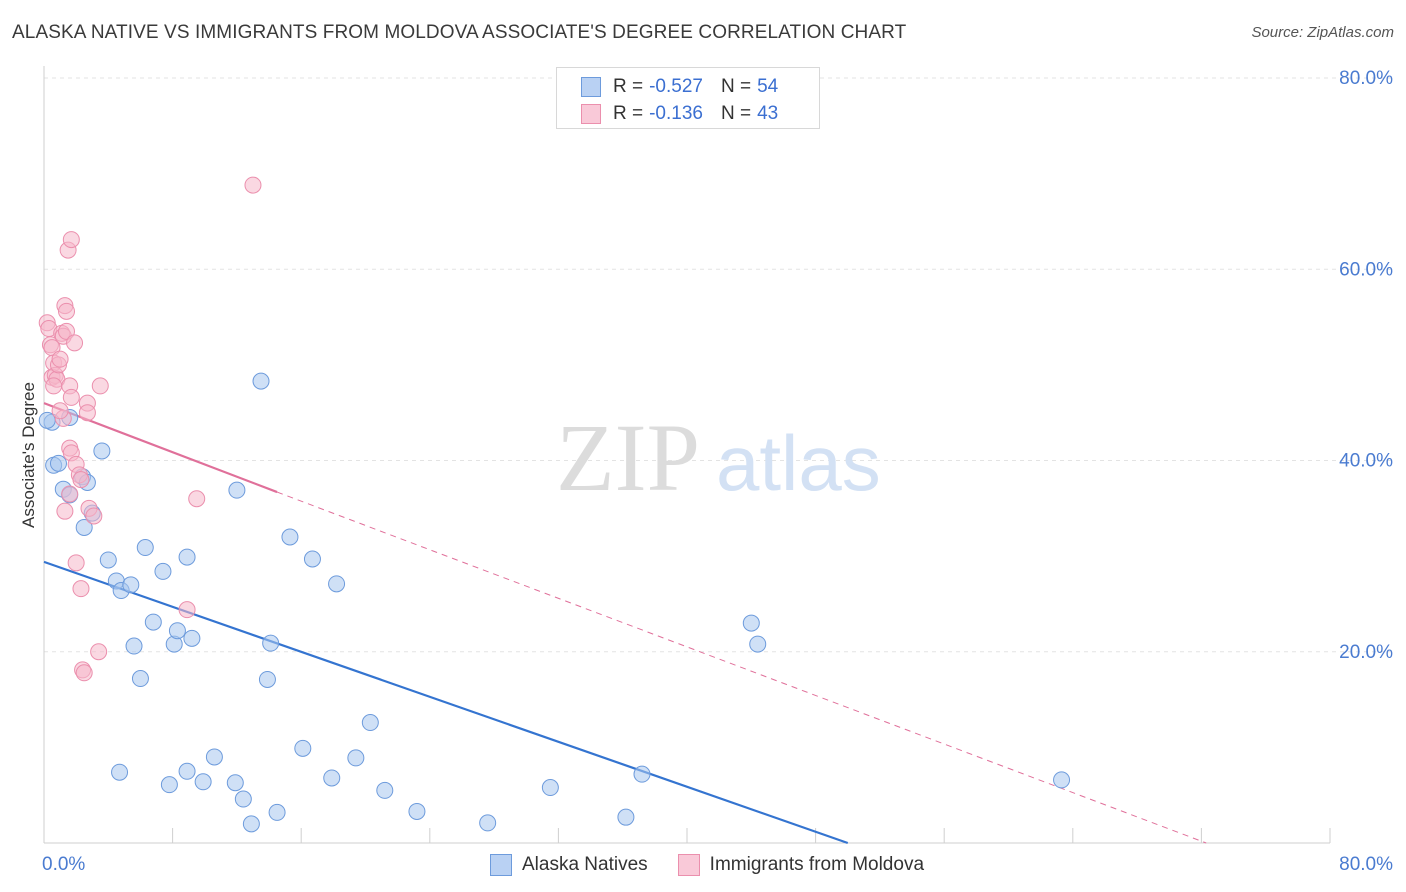 The image size is (1406, 892). I want to click on legend-r-value: -0.136, so click(676, 113).